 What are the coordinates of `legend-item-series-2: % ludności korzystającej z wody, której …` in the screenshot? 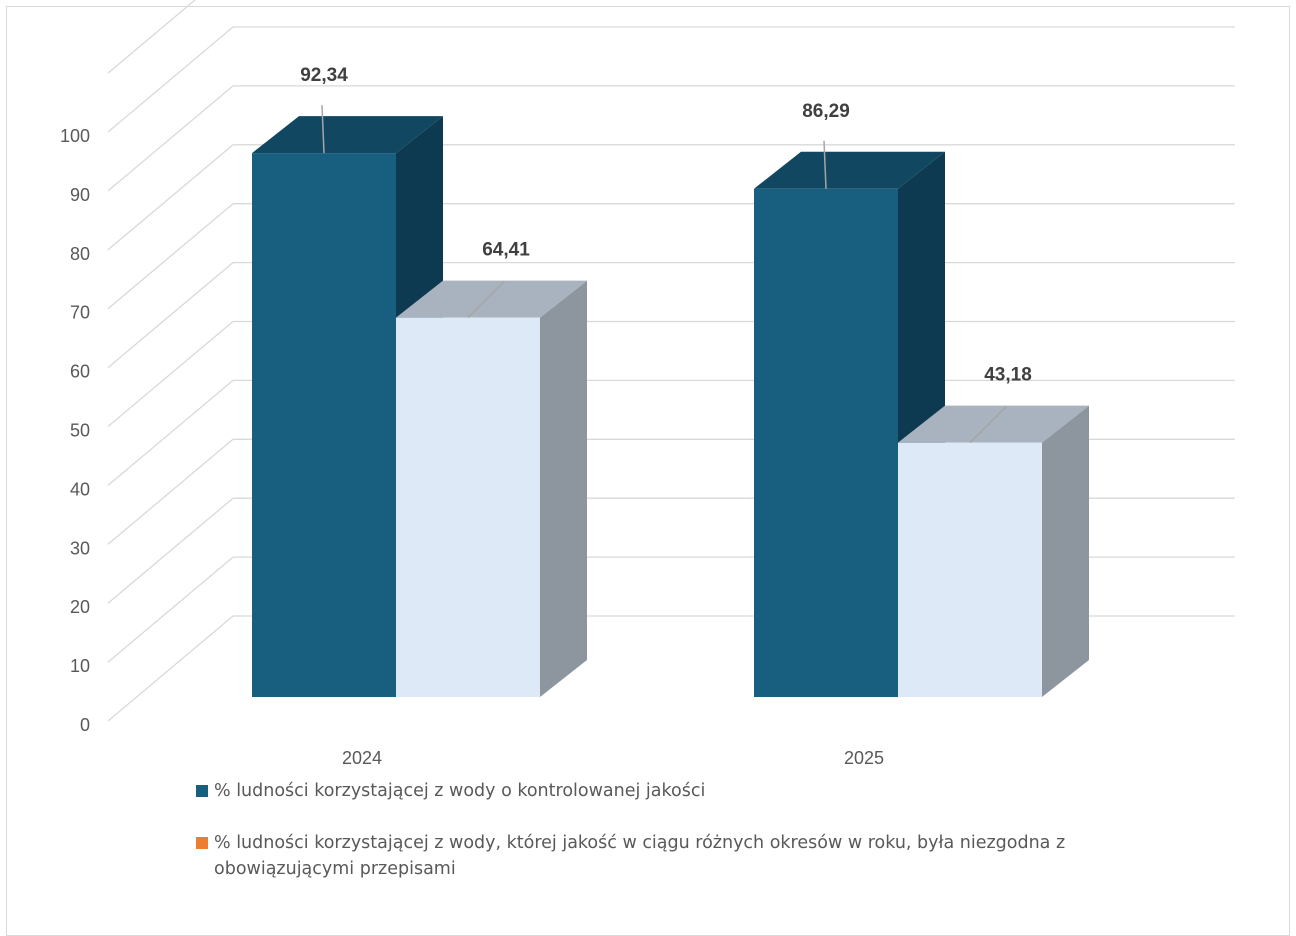 It's located at (676, 856).